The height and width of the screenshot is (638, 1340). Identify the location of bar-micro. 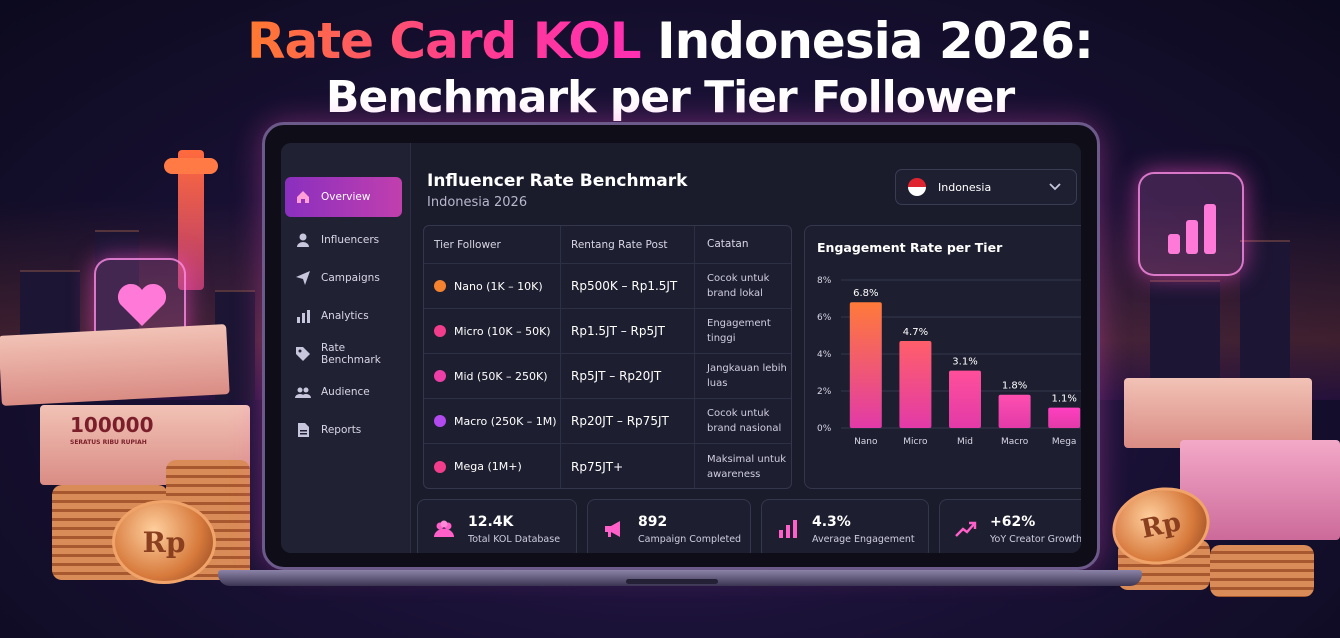
(915, 384).